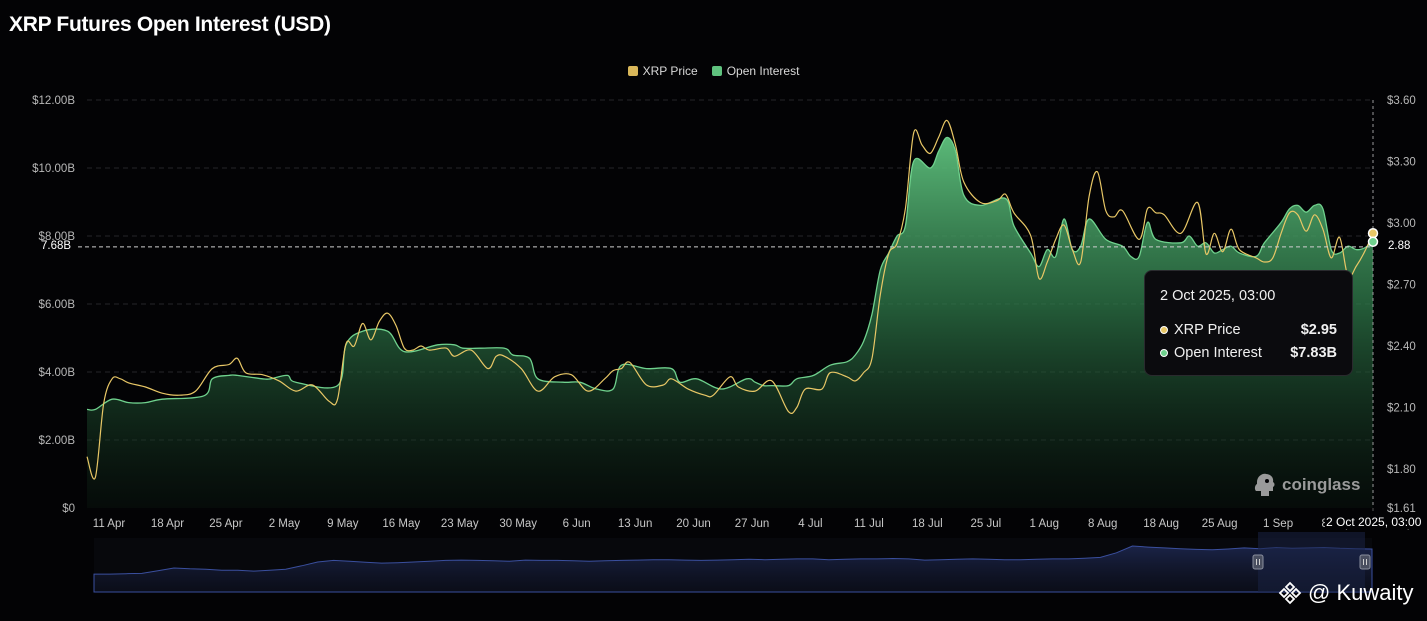  I want to click on watermark: @ Kuwaity, so click(1345, 593).